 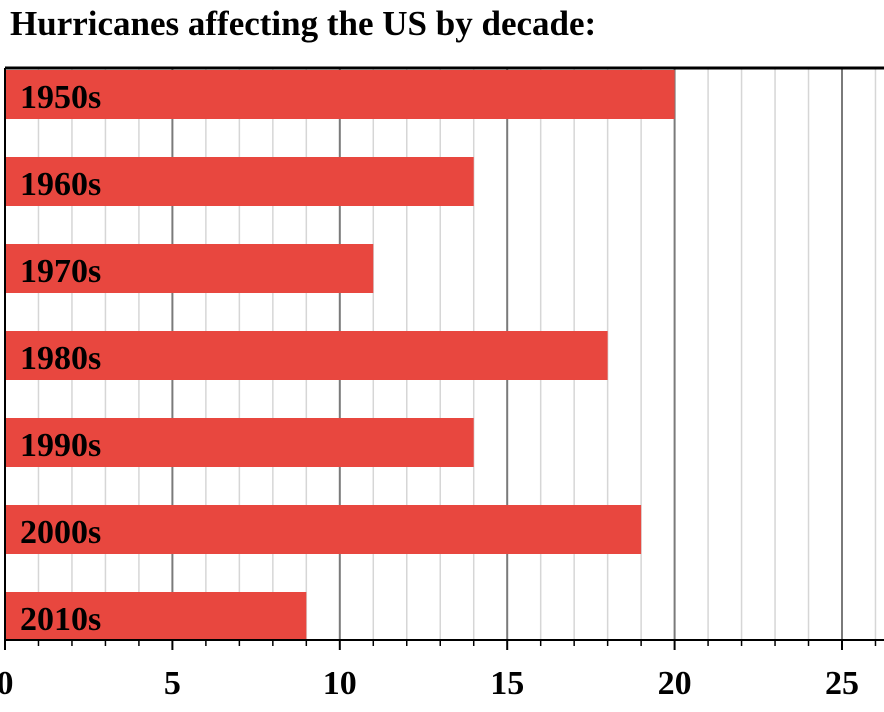 I want to click on x-tick-label: 15, so click(x=507, y=683).